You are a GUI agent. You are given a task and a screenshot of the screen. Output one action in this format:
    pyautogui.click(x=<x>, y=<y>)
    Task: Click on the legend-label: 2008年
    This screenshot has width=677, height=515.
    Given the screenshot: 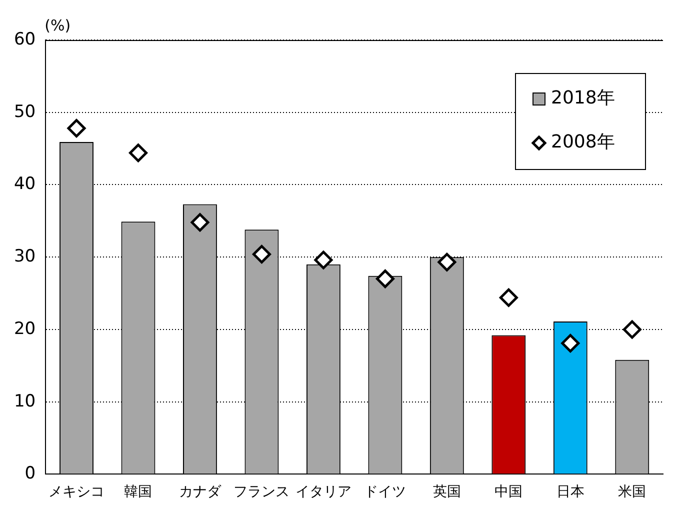 What is the action you would take?
    pyautogui.click(x=583, y=142)
    